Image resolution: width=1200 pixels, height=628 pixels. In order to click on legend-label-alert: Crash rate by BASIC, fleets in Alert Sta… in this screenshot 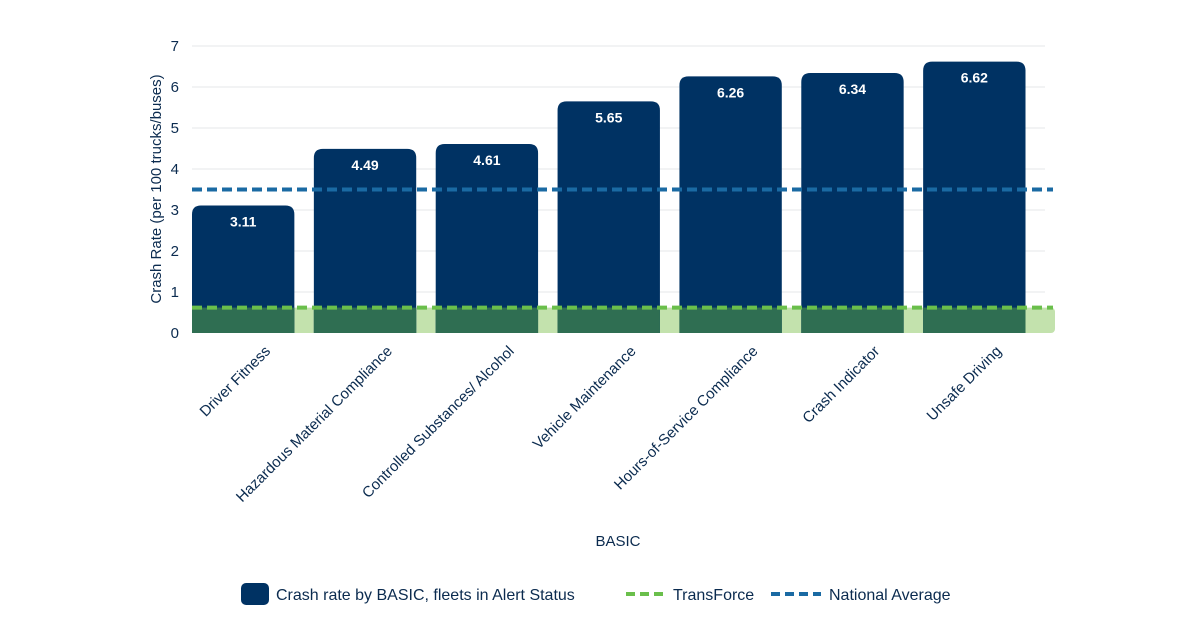, I will do `click(425, 595)`.